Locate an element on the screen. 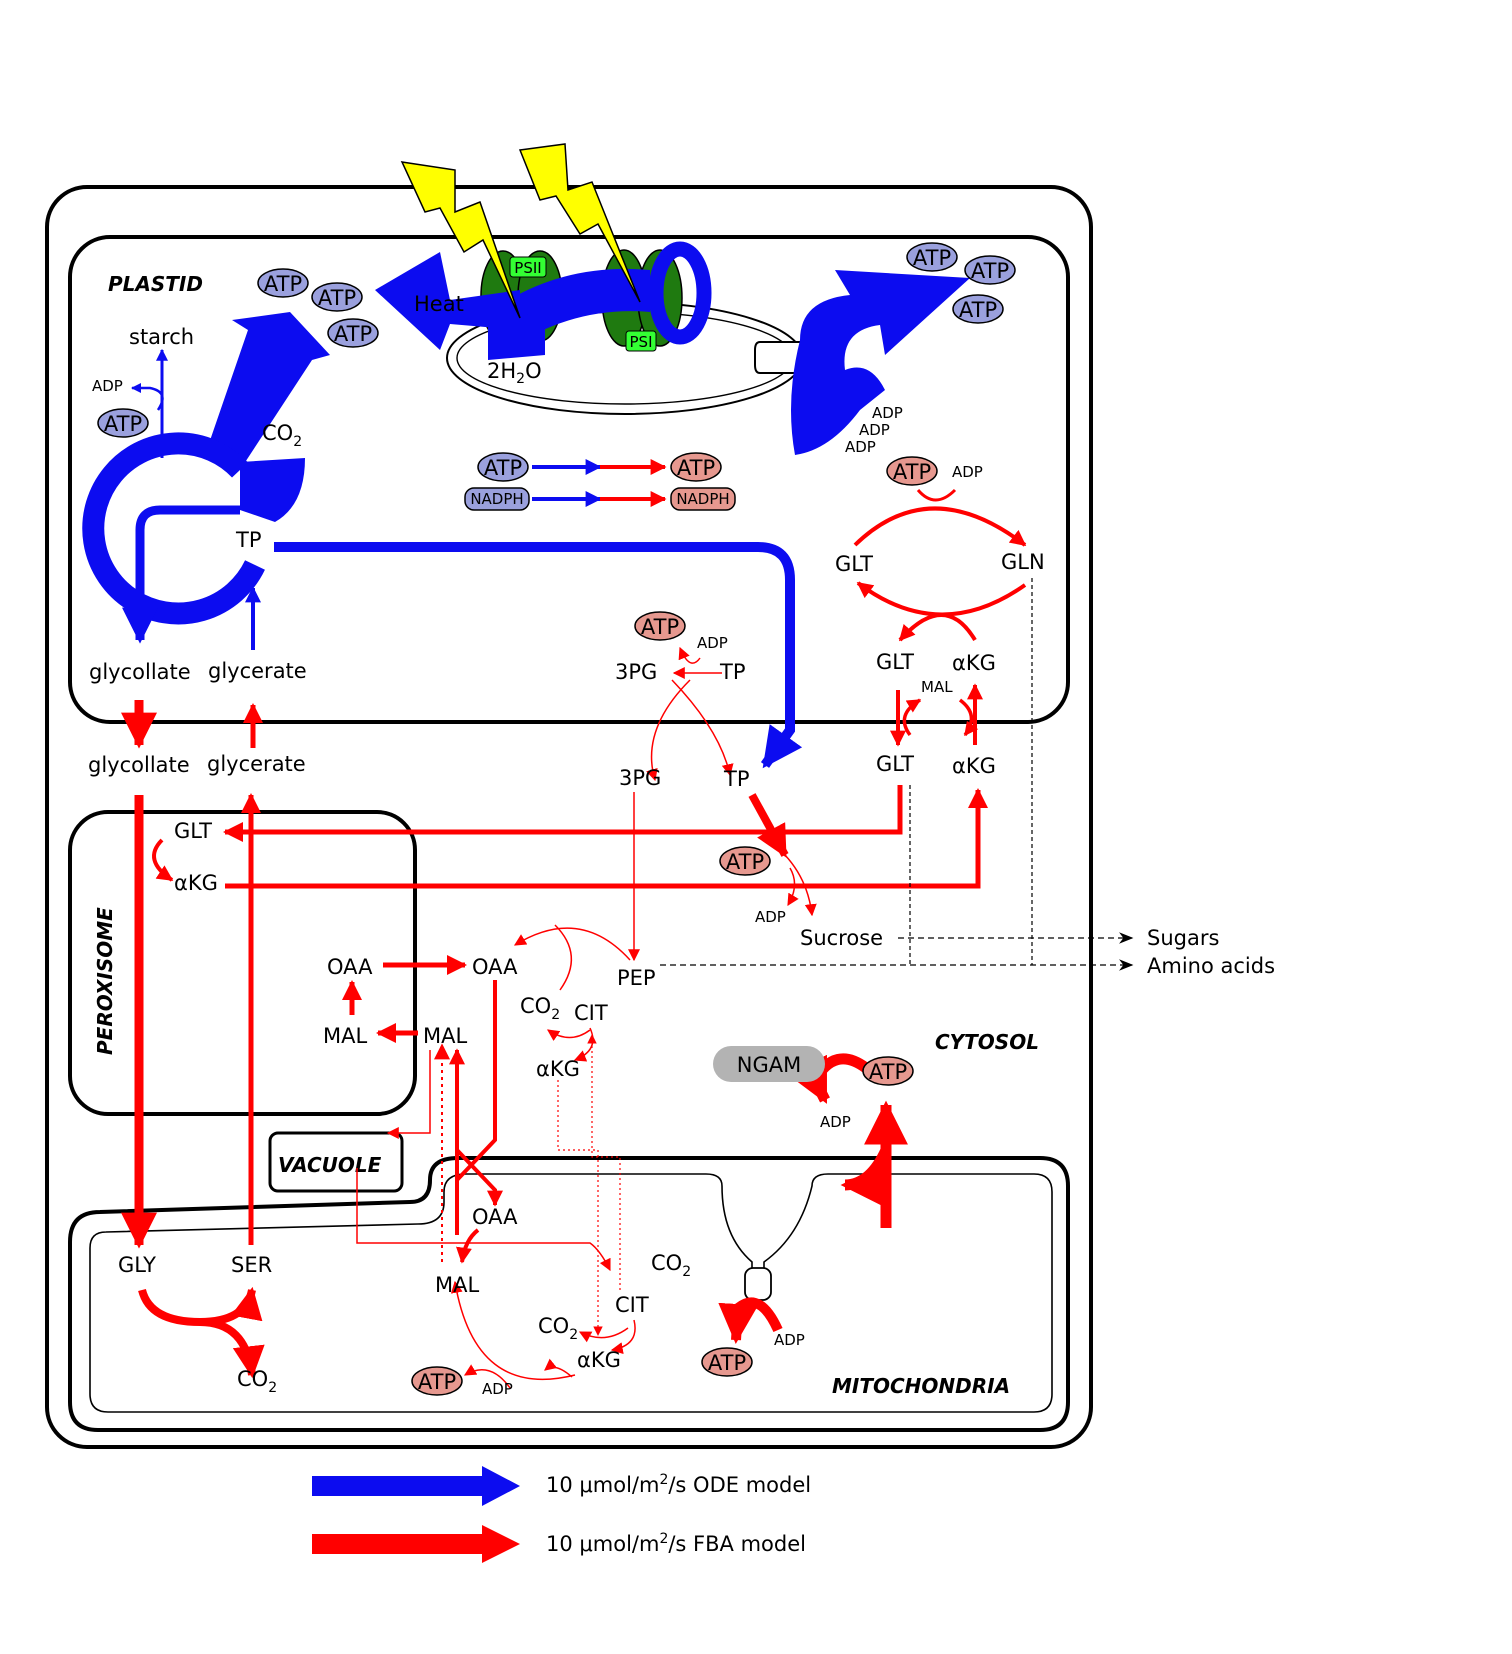 This screenshot has height=1654, width=1512. atp-badge-calvin-2: ATP is located at coordinates (337, 297).